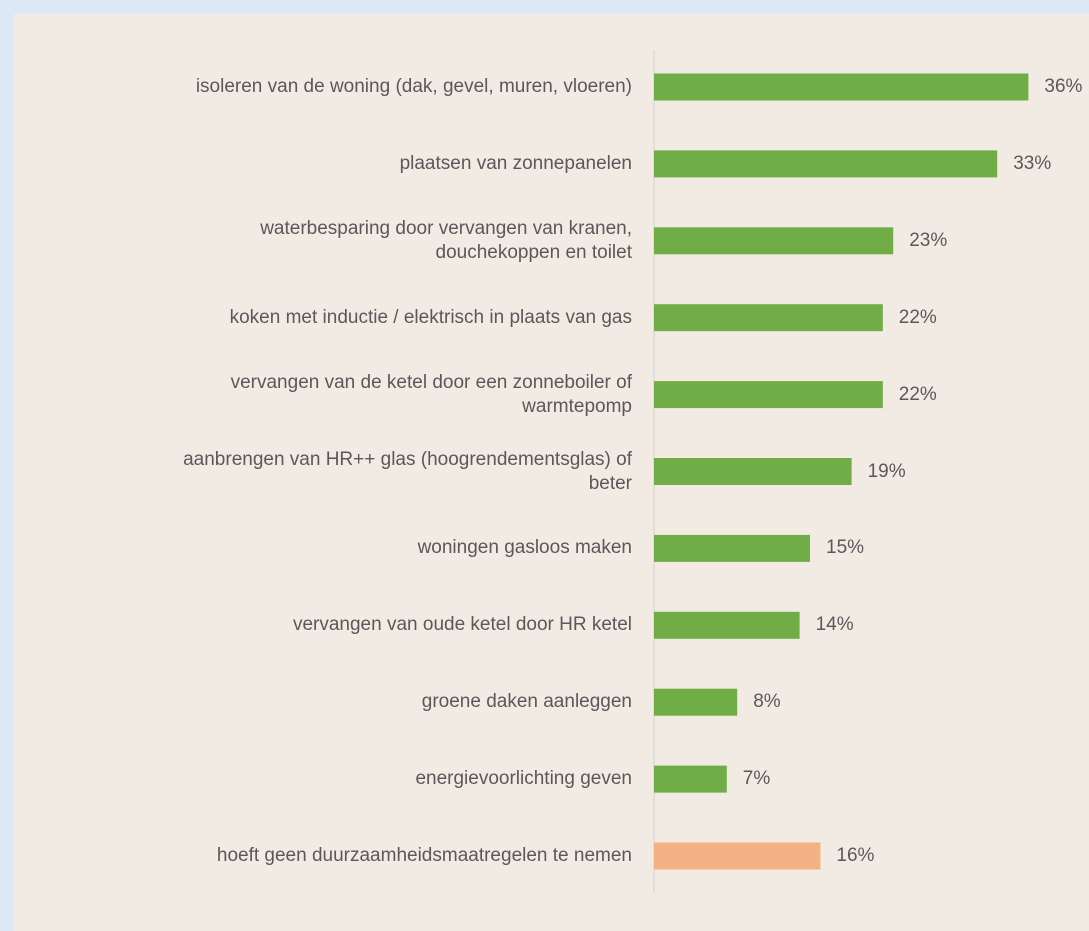  What do you see at coordinates (767, 702) in the screenshot?
I see `value-label: 8%` at bounding box center [767, 702].